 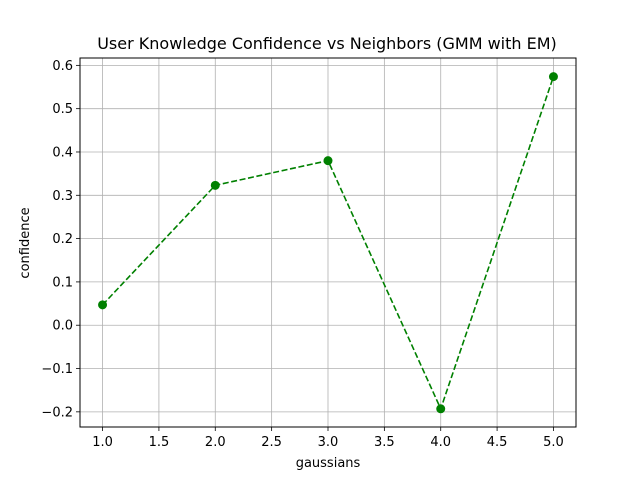 I want to click on x-tick-label: 3.5, so click(x=384, y=442).